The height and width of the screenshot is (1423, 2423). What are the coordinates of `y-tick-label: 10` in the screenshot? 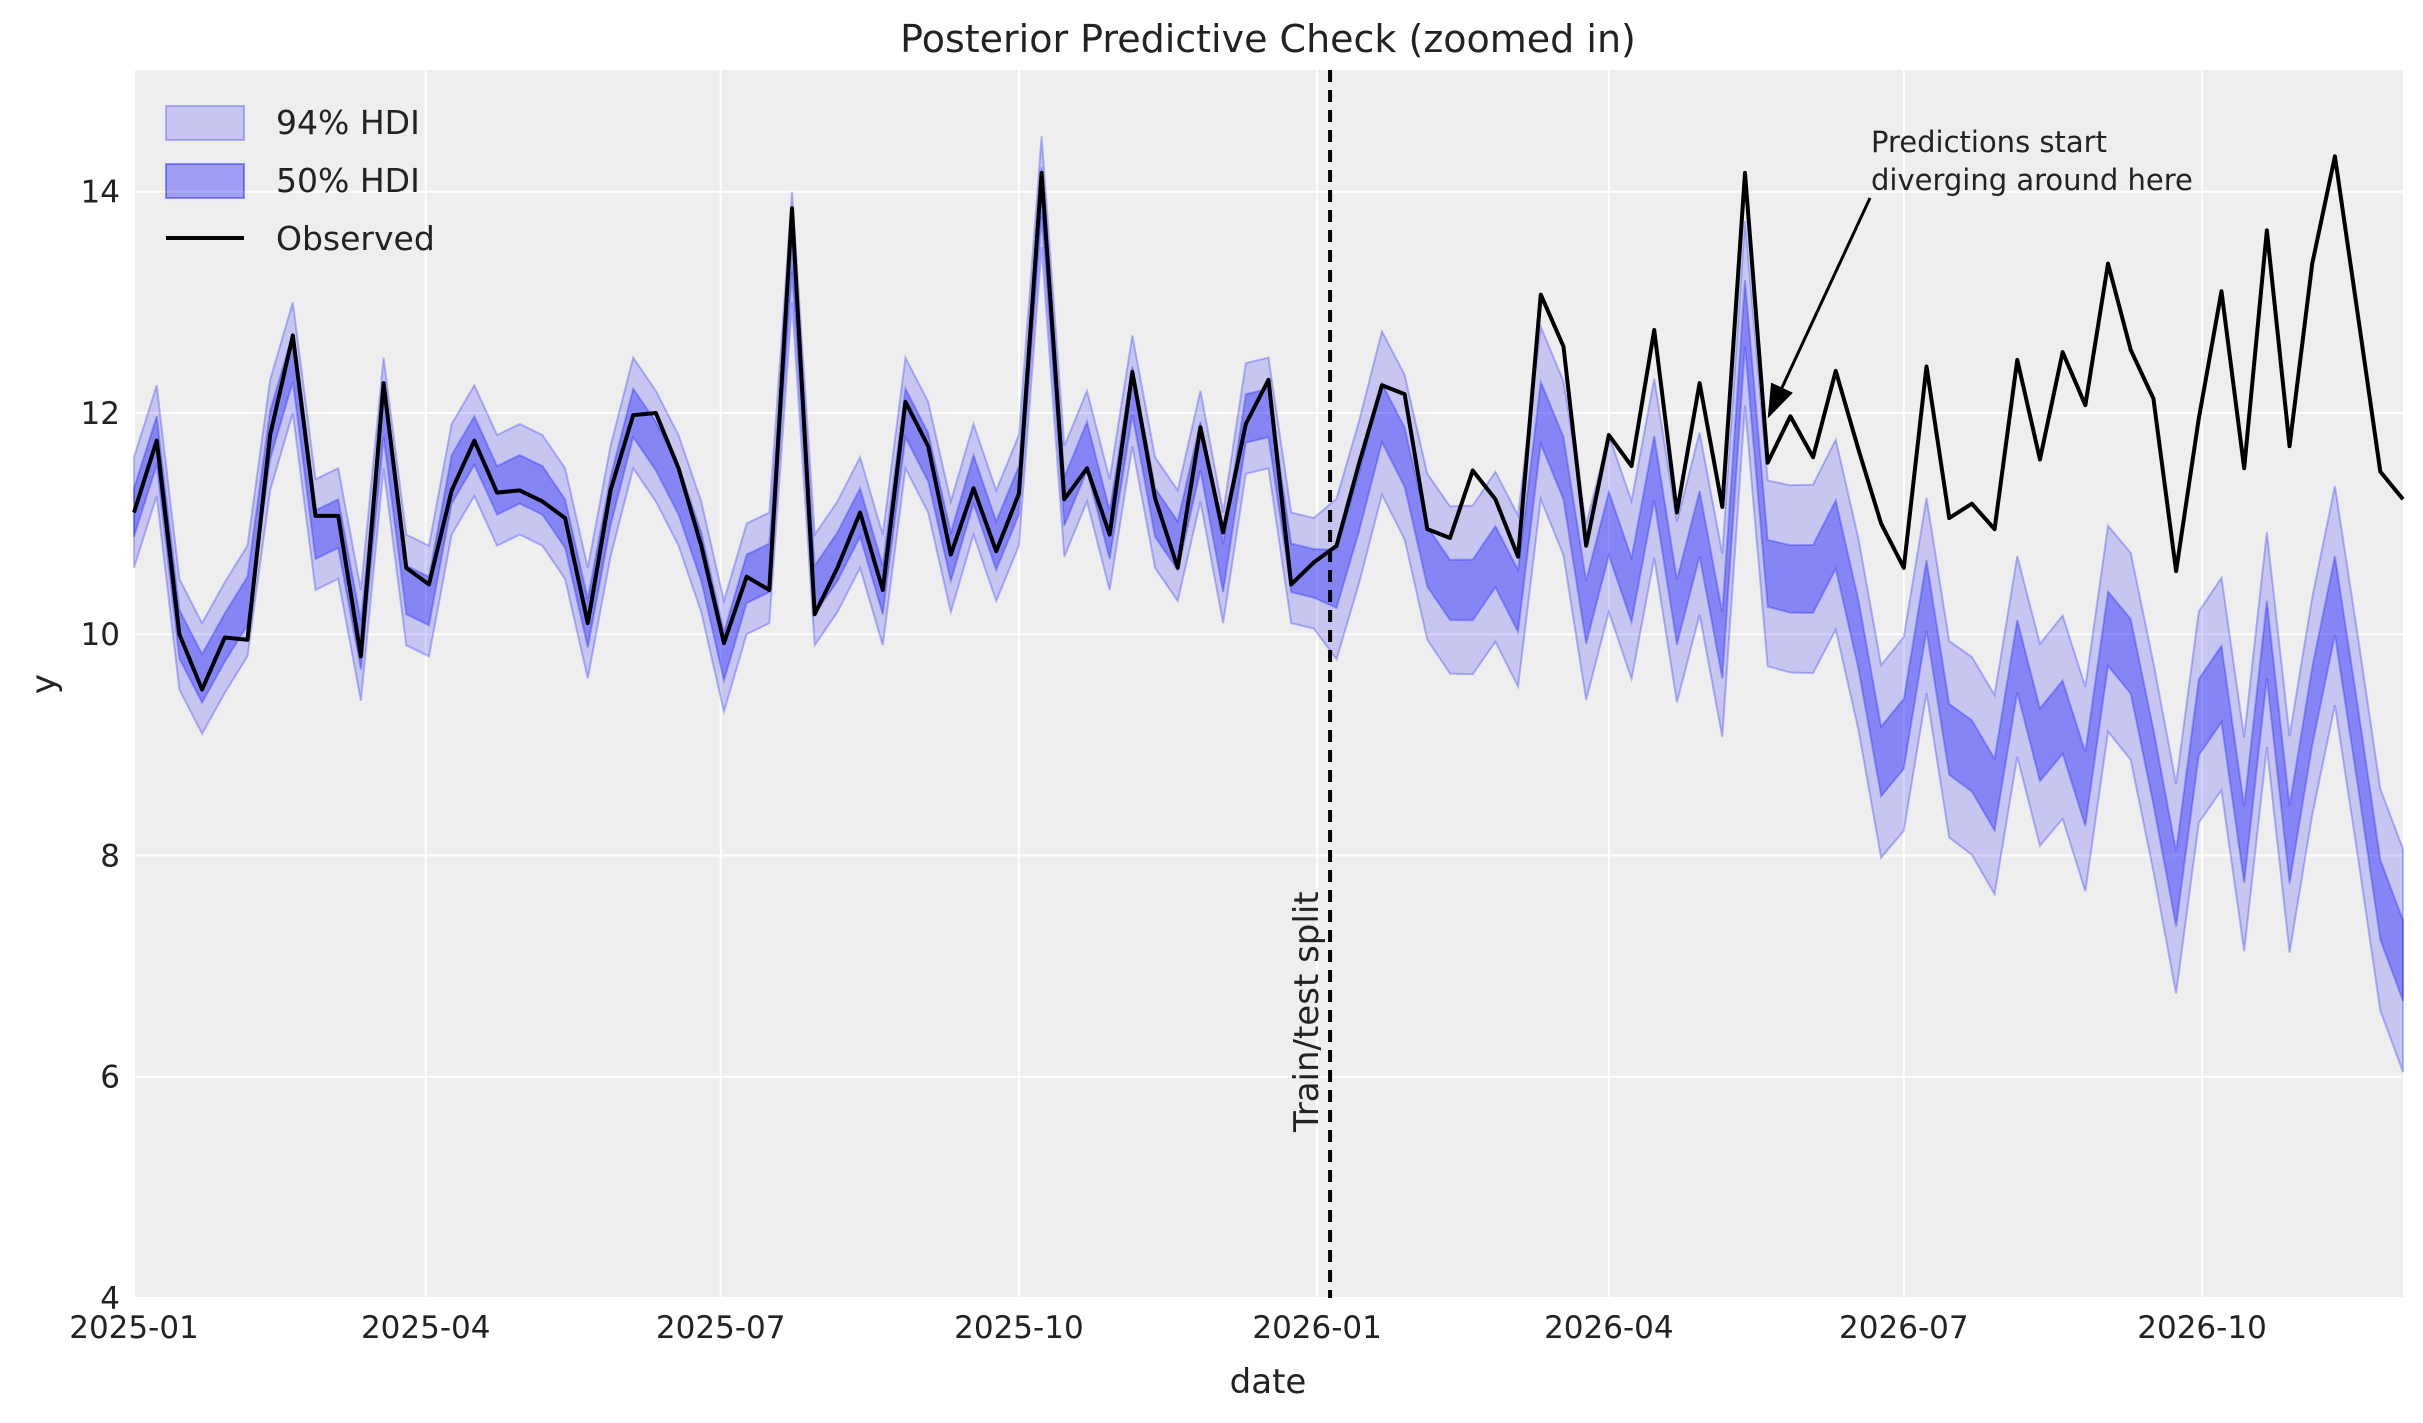 It's located at (100, 635).